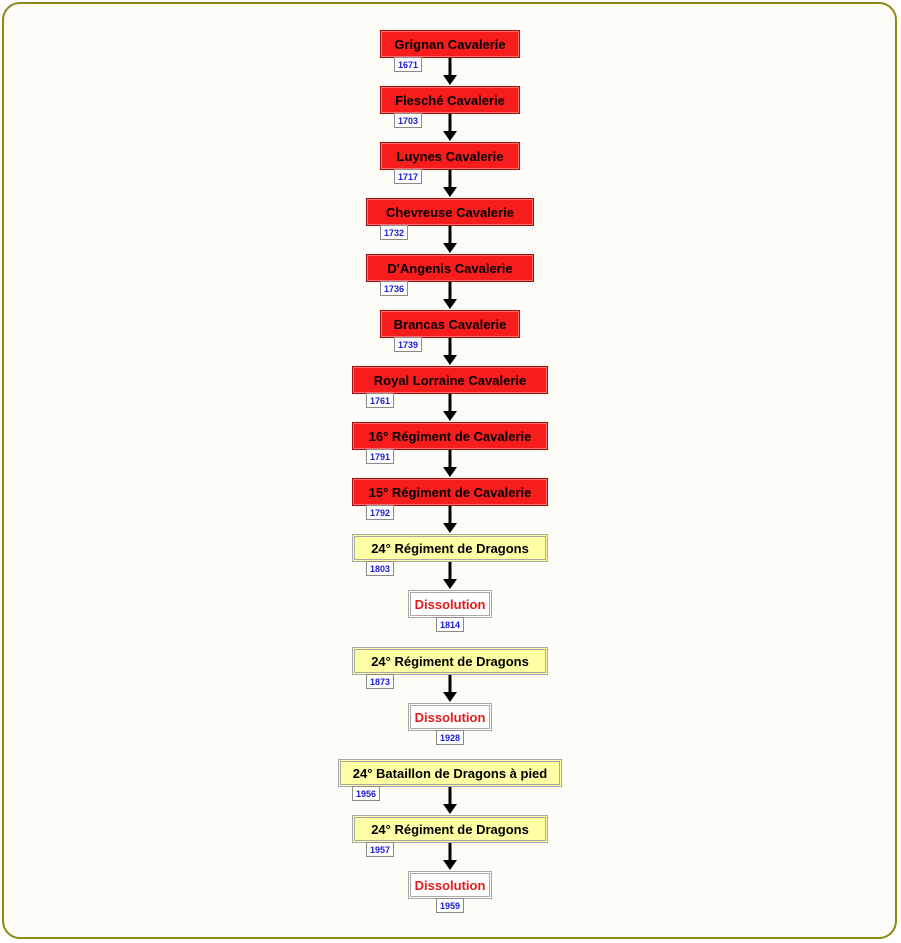 The height and width of the screenshot is (943, 901). What do you see at coordinates (450, 268) in the screenshot?
I see `unit-box: D'Angenis Cavalerie` at bounding box center [450, 268].